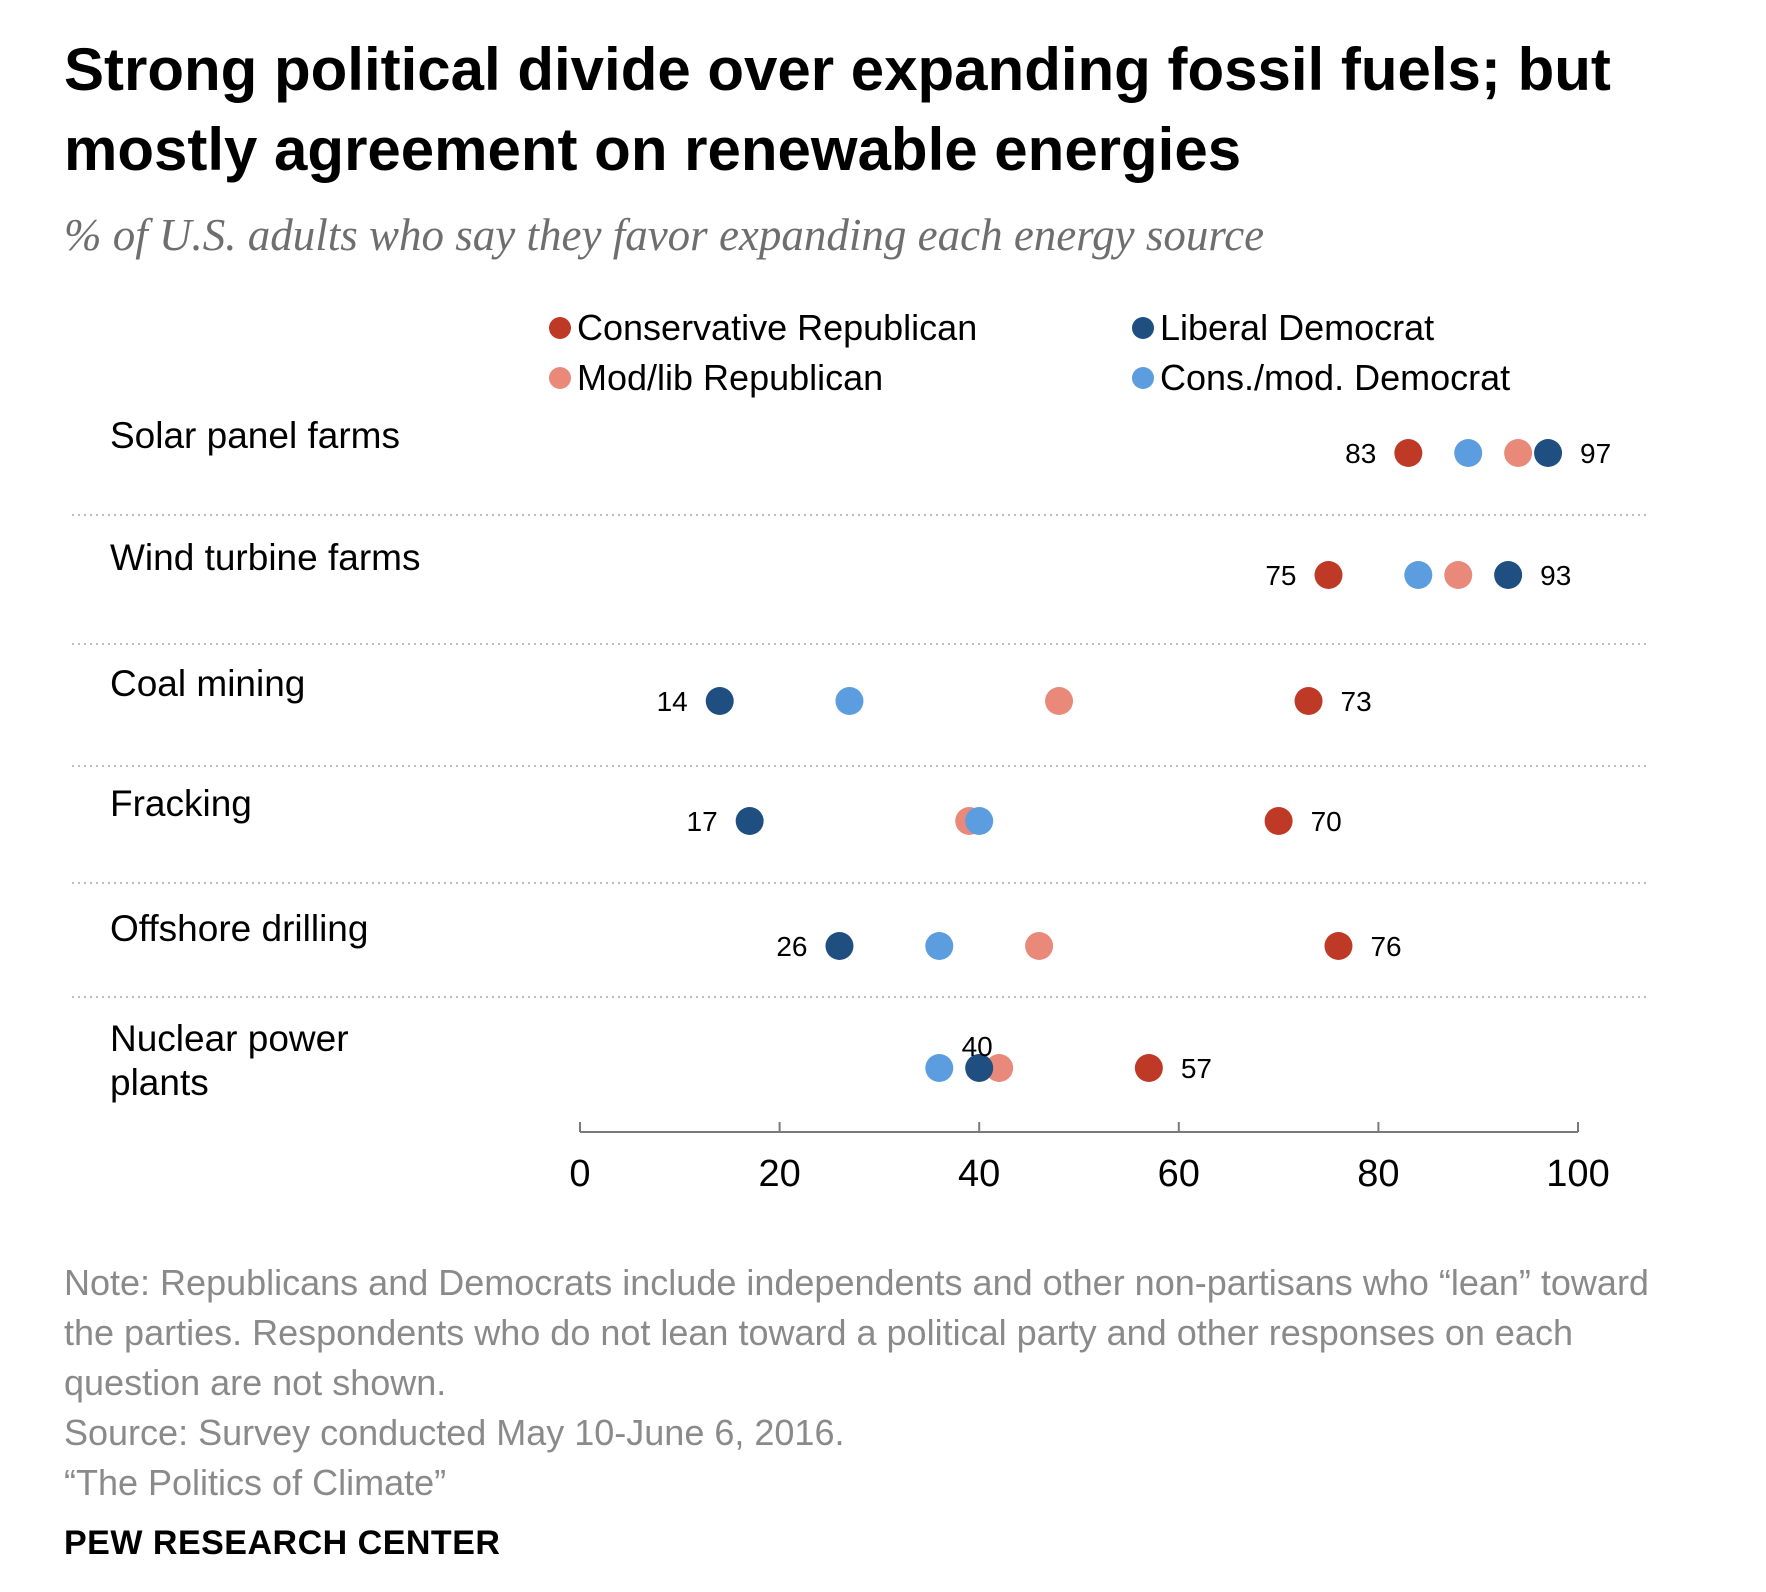 The image size is (1766, 1592). Describe the element at coordinates (207, 683) in the screenshot. I see `category-label: Coal mining` at that location.